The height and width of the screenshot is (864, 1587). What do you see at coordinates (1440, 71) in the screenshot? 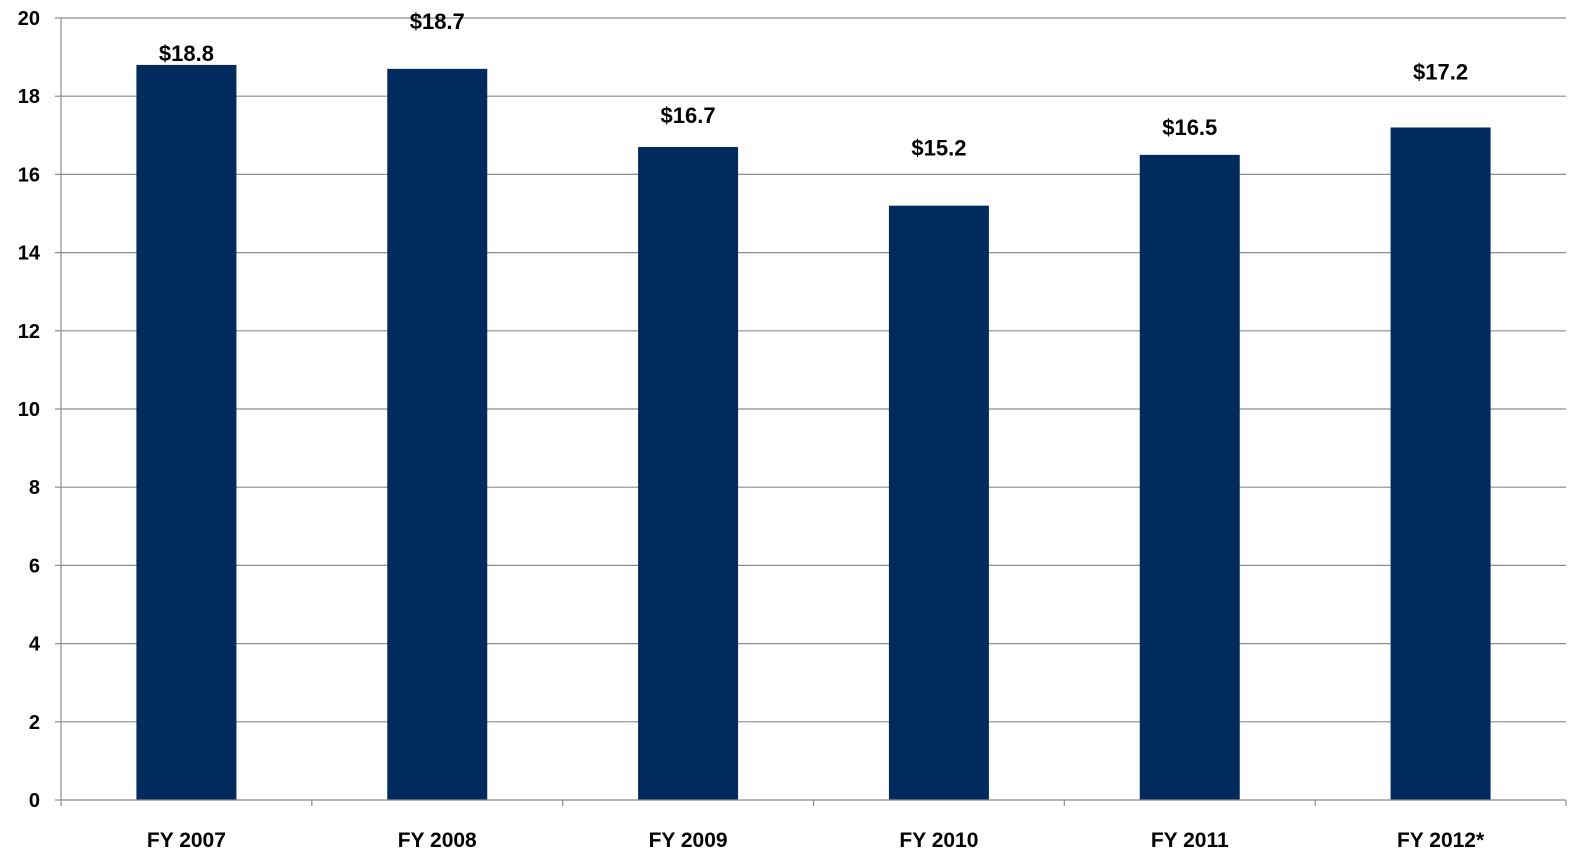
I see `bar-data-label: $17.2` at bounding box center [1440, 71].